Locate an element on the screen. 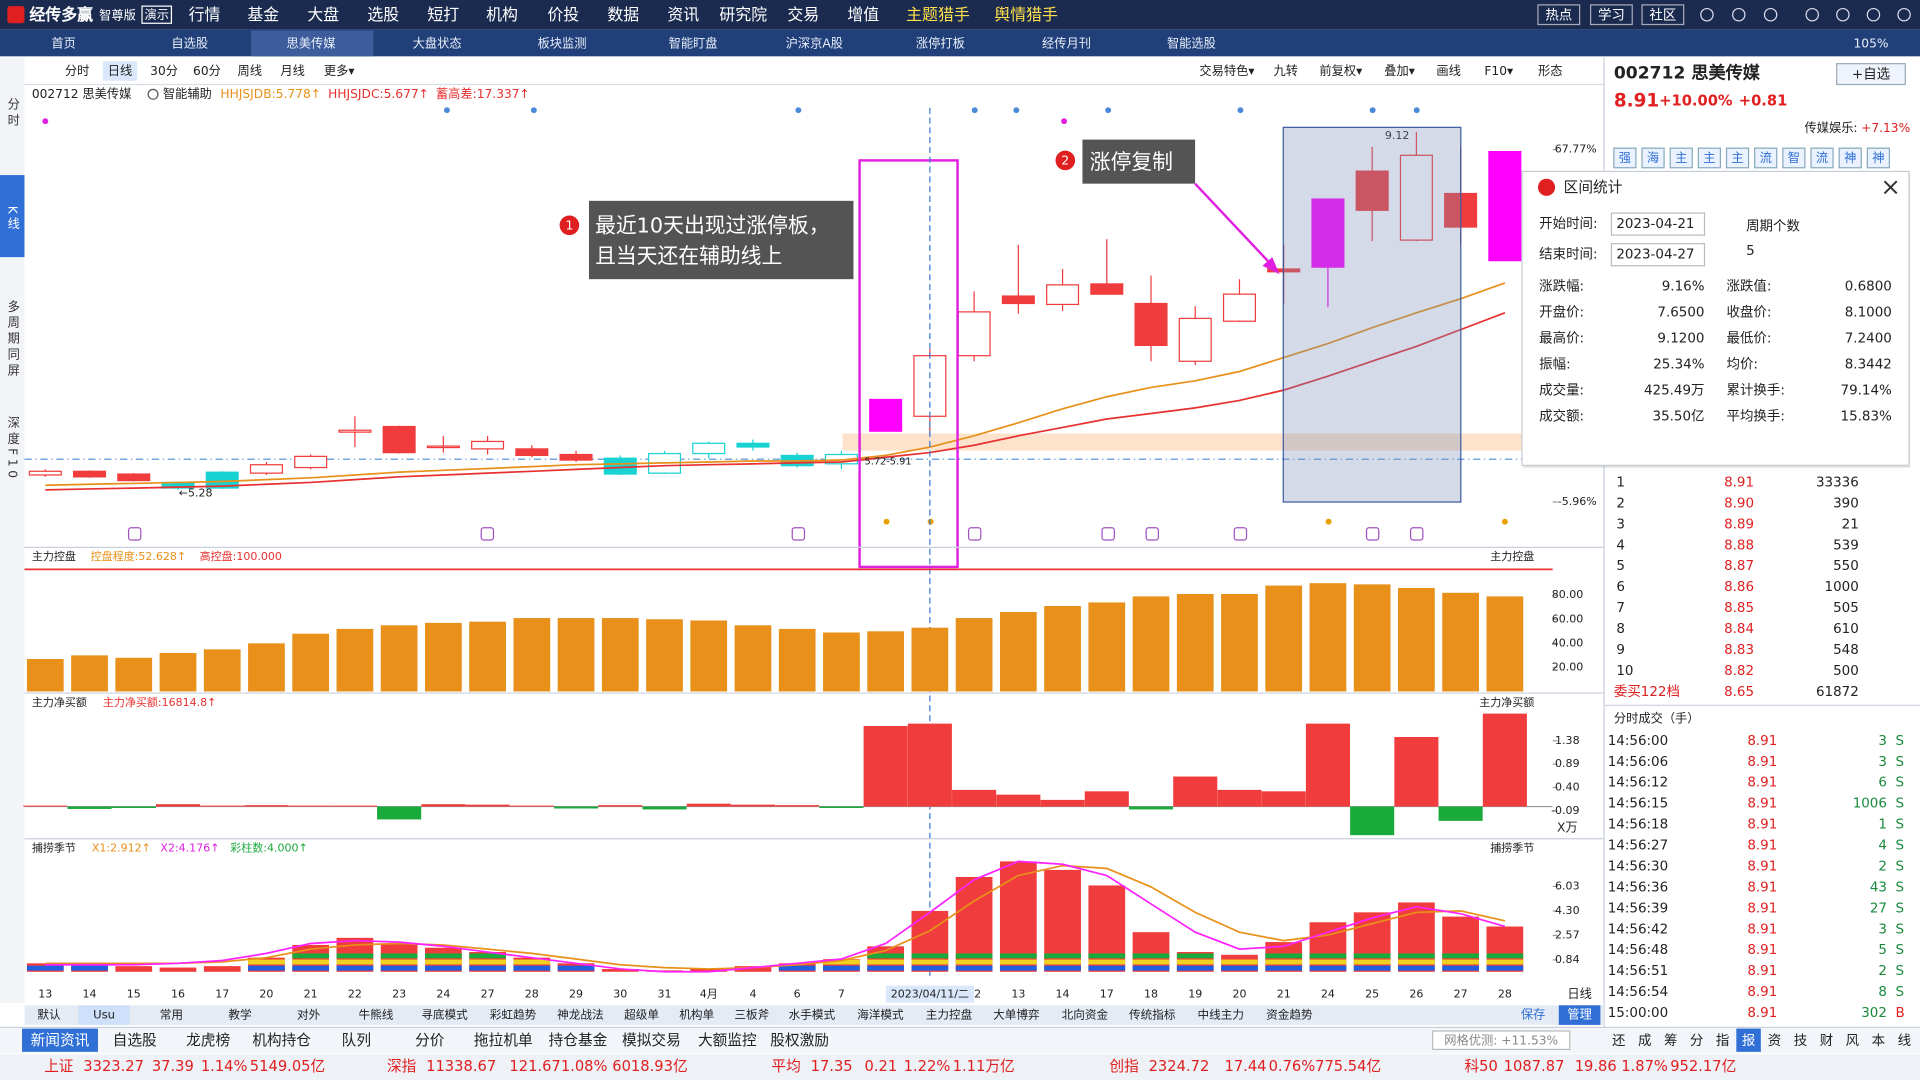 The height and width of the screenshot is (1080, 1920). bottom-tab: 龙虎榜 is located at coordinates (208, 1040).